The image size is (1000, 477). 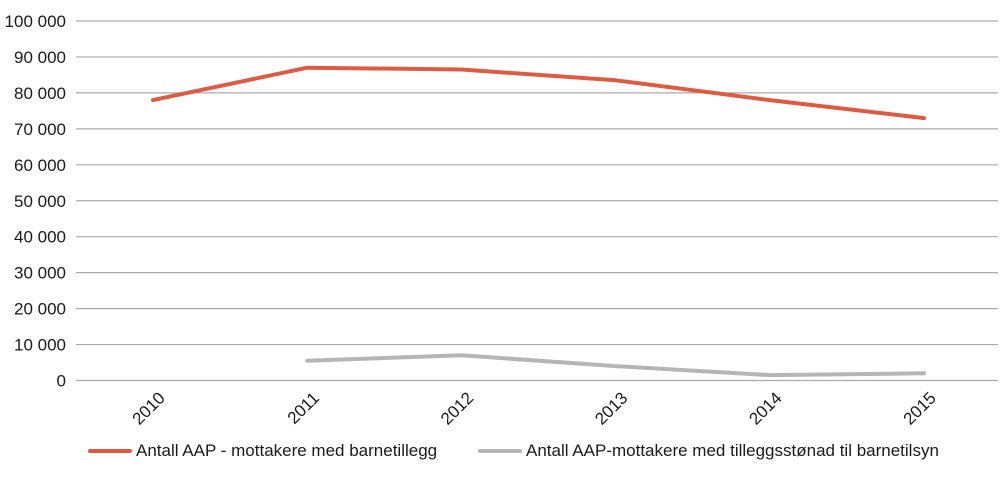 I want to click on legend-line-swatch-gray, so click(x=500, y=451).